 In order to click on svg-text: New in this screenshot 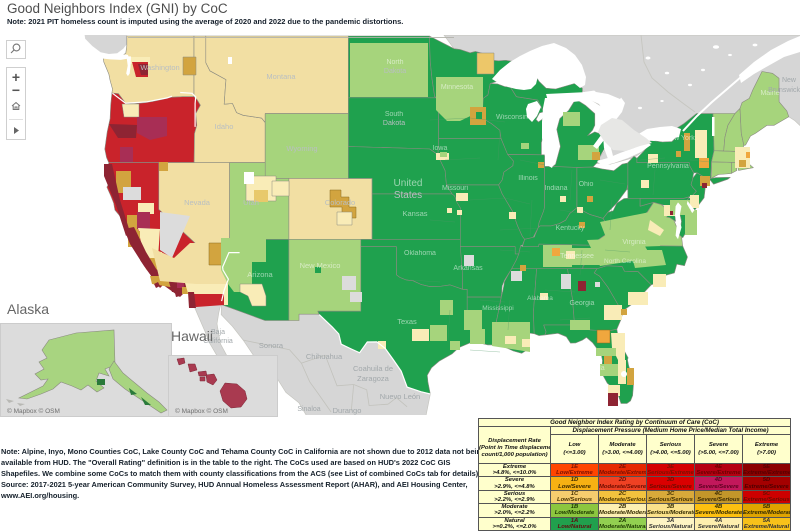, I will do `click(789, 80)`.